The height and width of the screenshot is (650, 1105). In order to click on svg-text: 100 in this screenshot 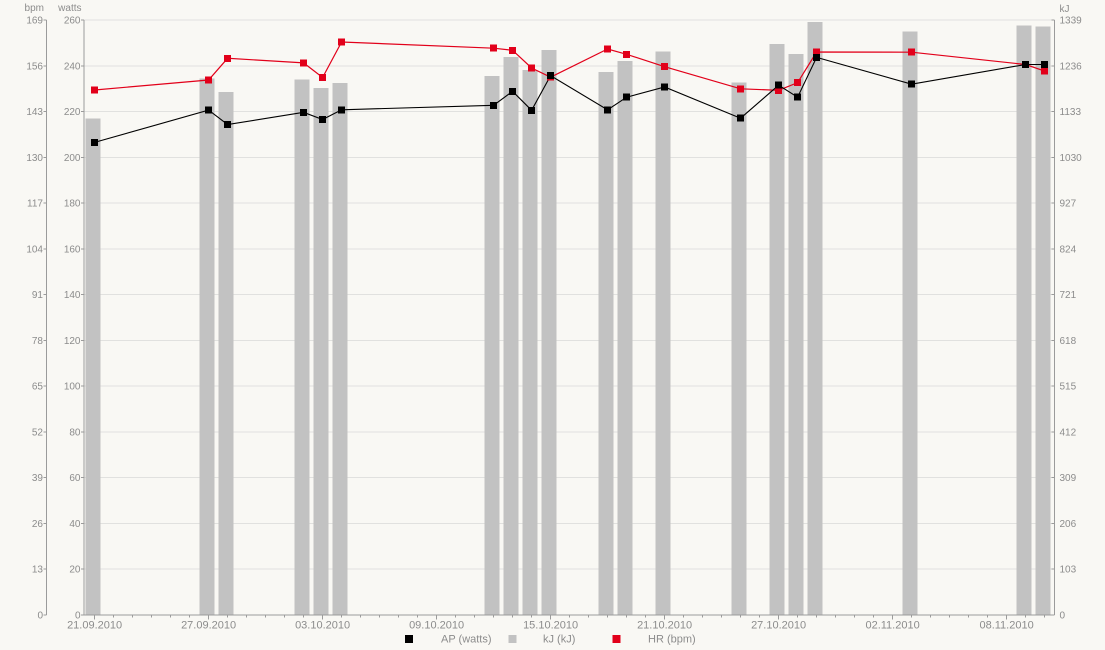, I will do `click(72, 387)`.